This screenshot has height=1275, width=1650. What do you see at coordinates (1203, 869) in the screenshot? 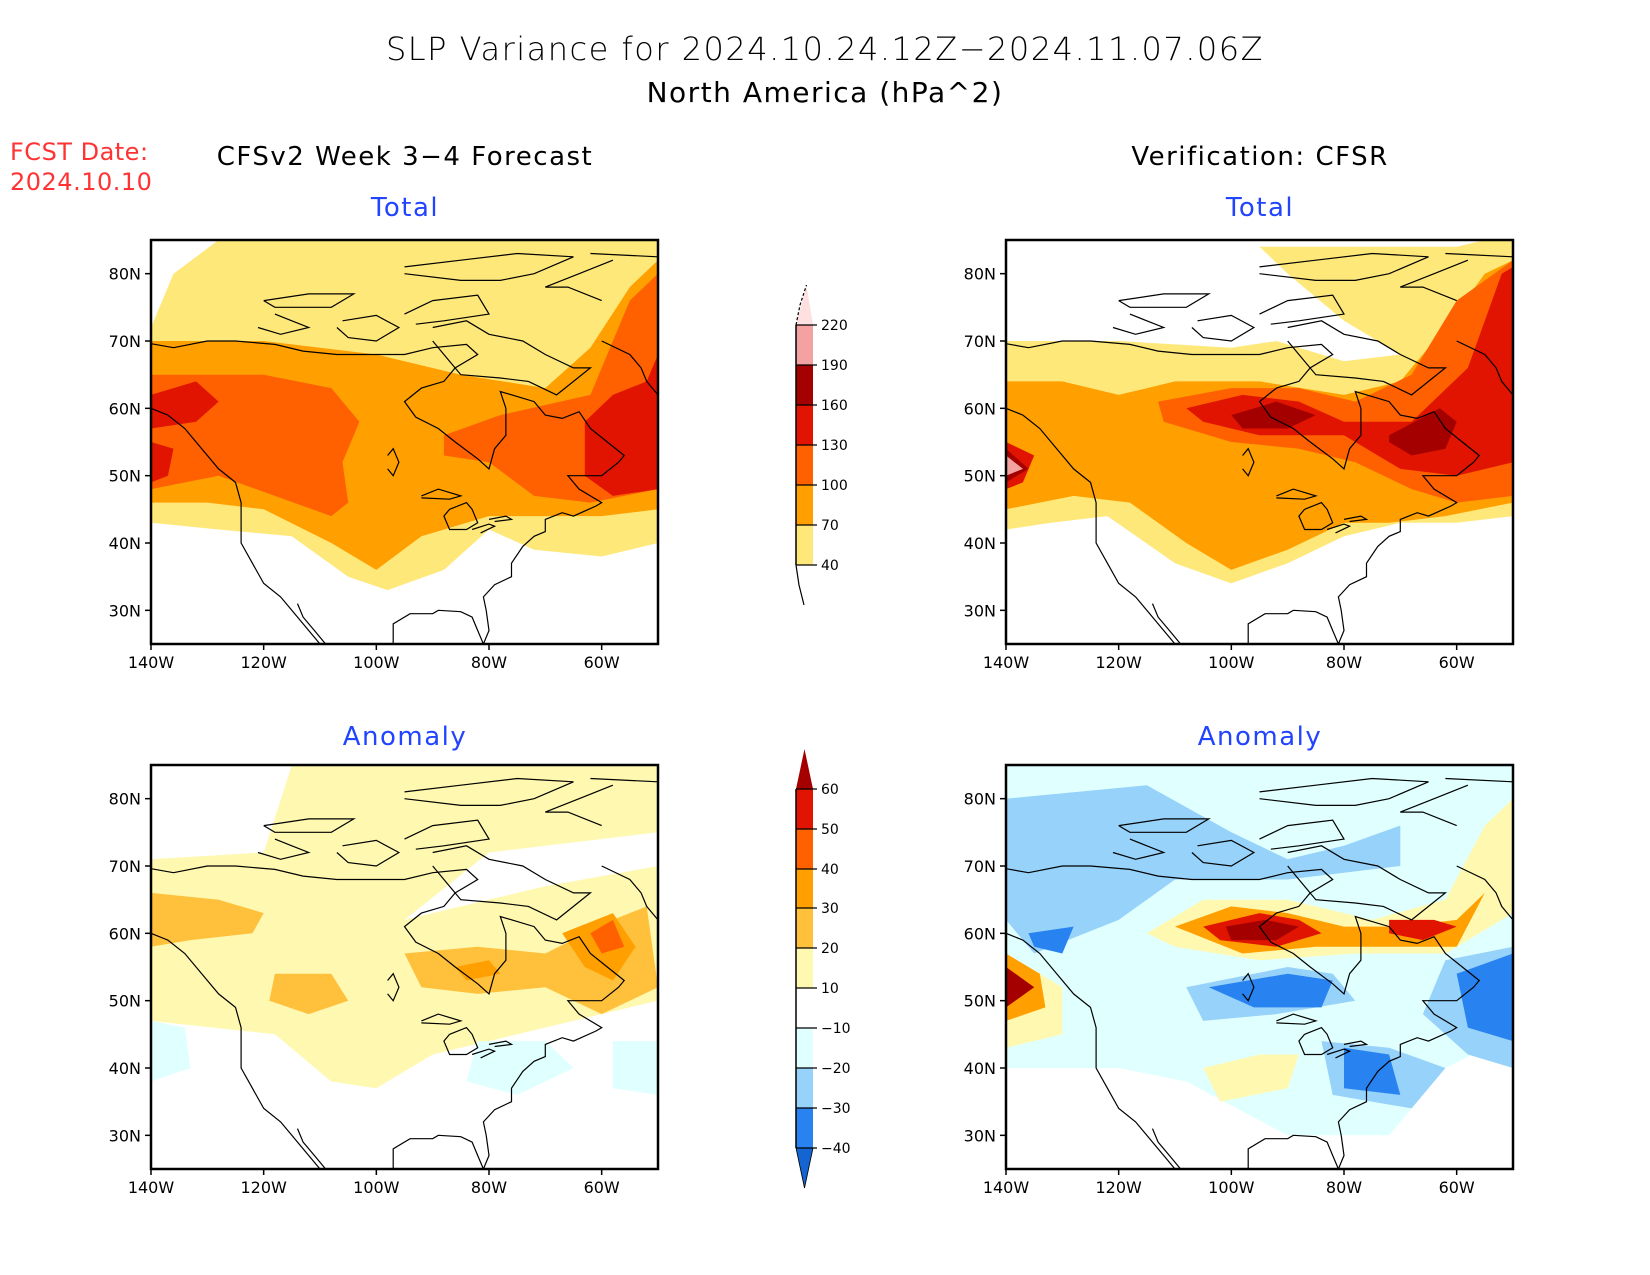
I see `contour-region-neg20` at bounding box center [1203, 869].